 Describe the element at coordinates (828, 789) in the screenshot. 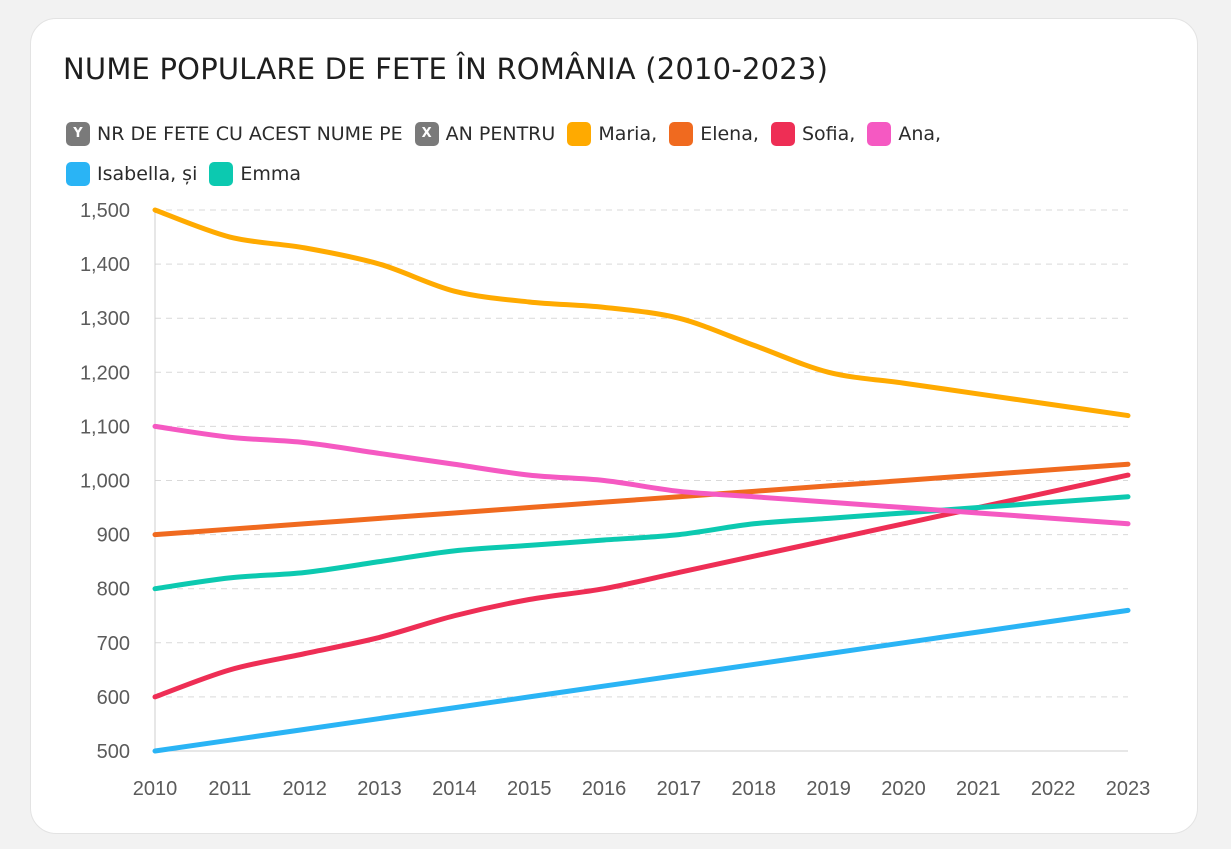

I see `x-tick-label: 2019` at that location.